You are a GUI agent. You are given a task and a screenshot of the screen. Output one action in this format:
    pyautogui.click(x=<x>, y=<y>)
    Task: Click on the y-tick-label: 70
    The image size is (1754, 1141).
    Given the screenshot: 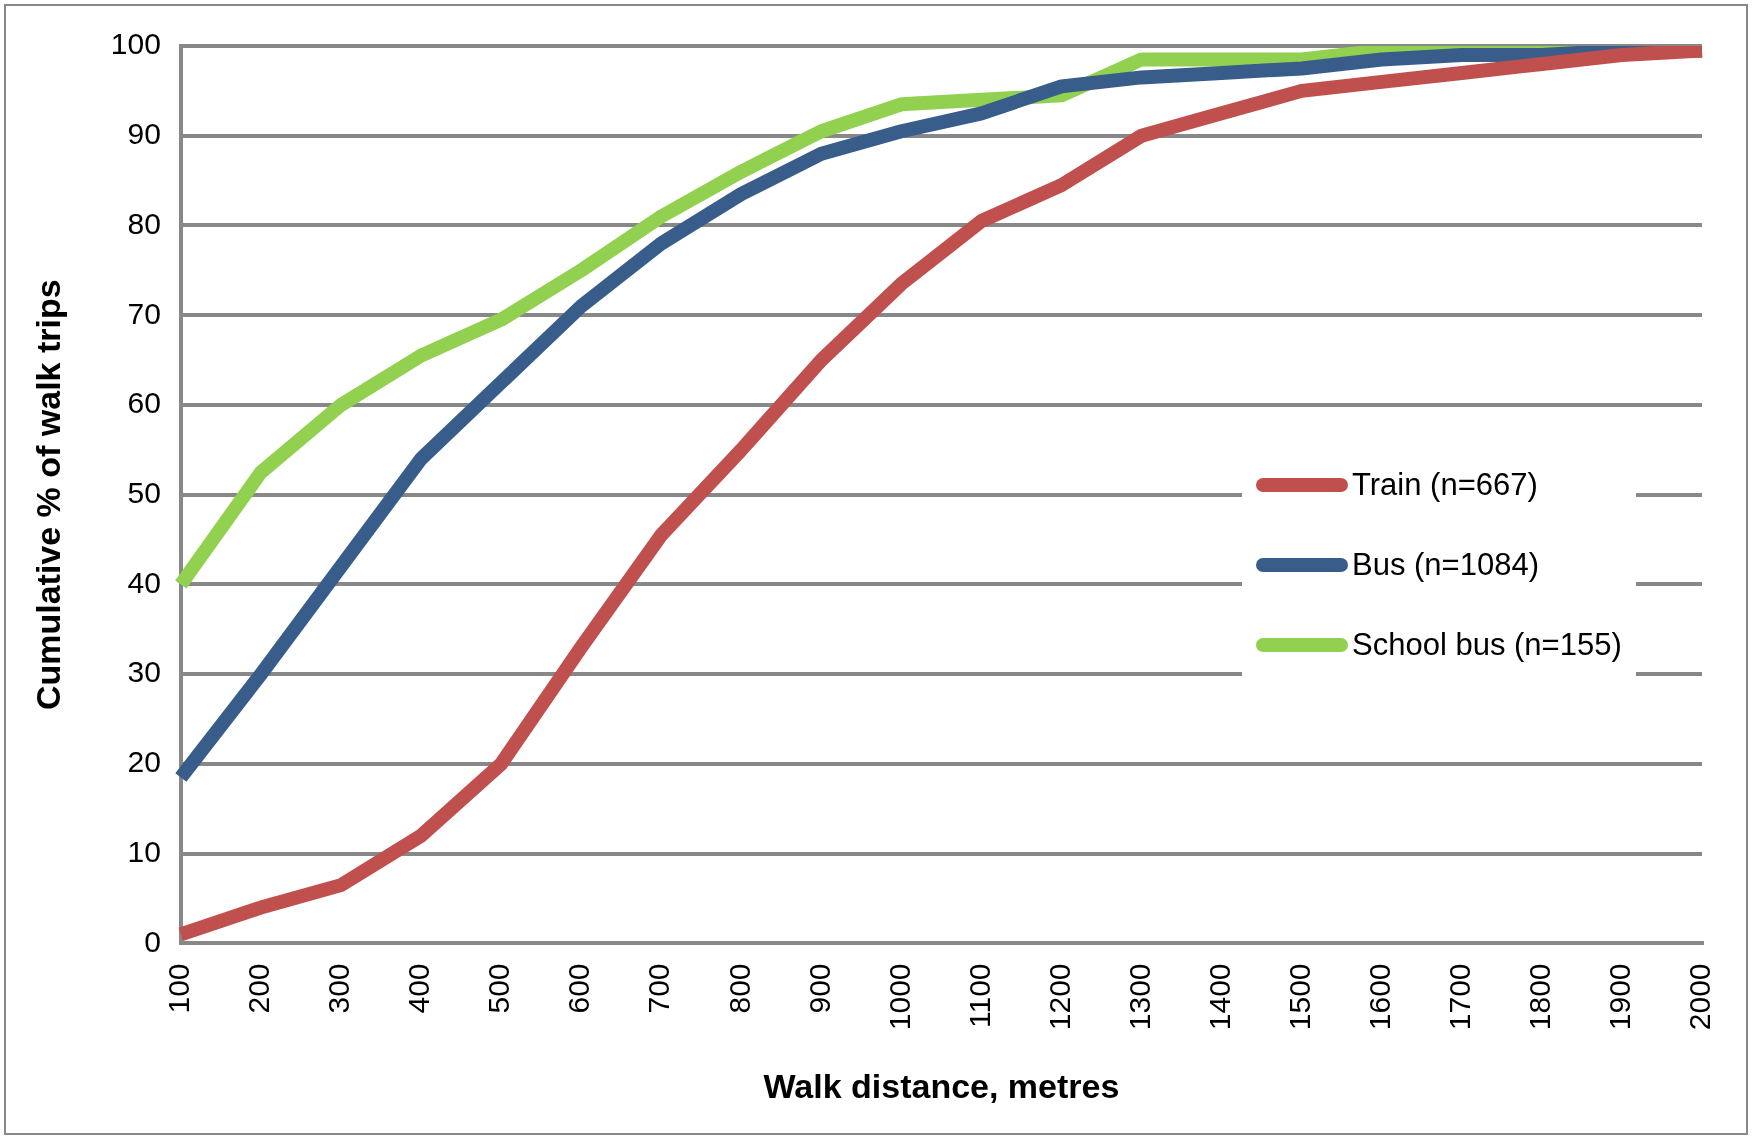 What is the action you would take?
    pyautogui.click(x=144, y=313)
    